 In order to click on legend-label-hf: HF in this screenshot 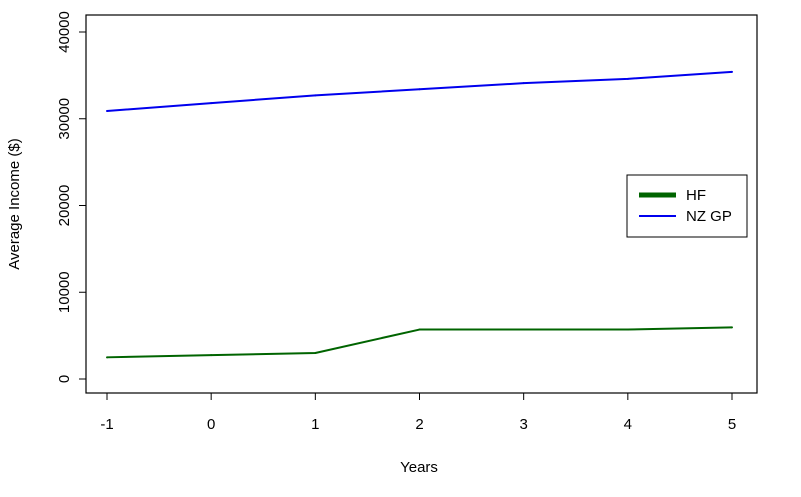, I will do `click(696, 195)`.